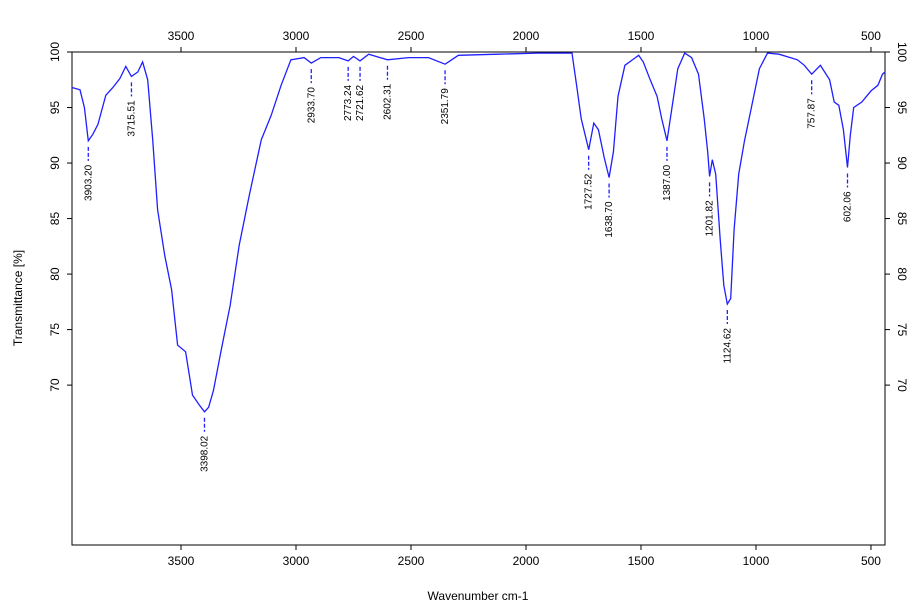 The image size is (921, 609). Describe the element at coordinates (526, 36) in the screenshot. I see `x-tick-label-top: 2000` at that location.